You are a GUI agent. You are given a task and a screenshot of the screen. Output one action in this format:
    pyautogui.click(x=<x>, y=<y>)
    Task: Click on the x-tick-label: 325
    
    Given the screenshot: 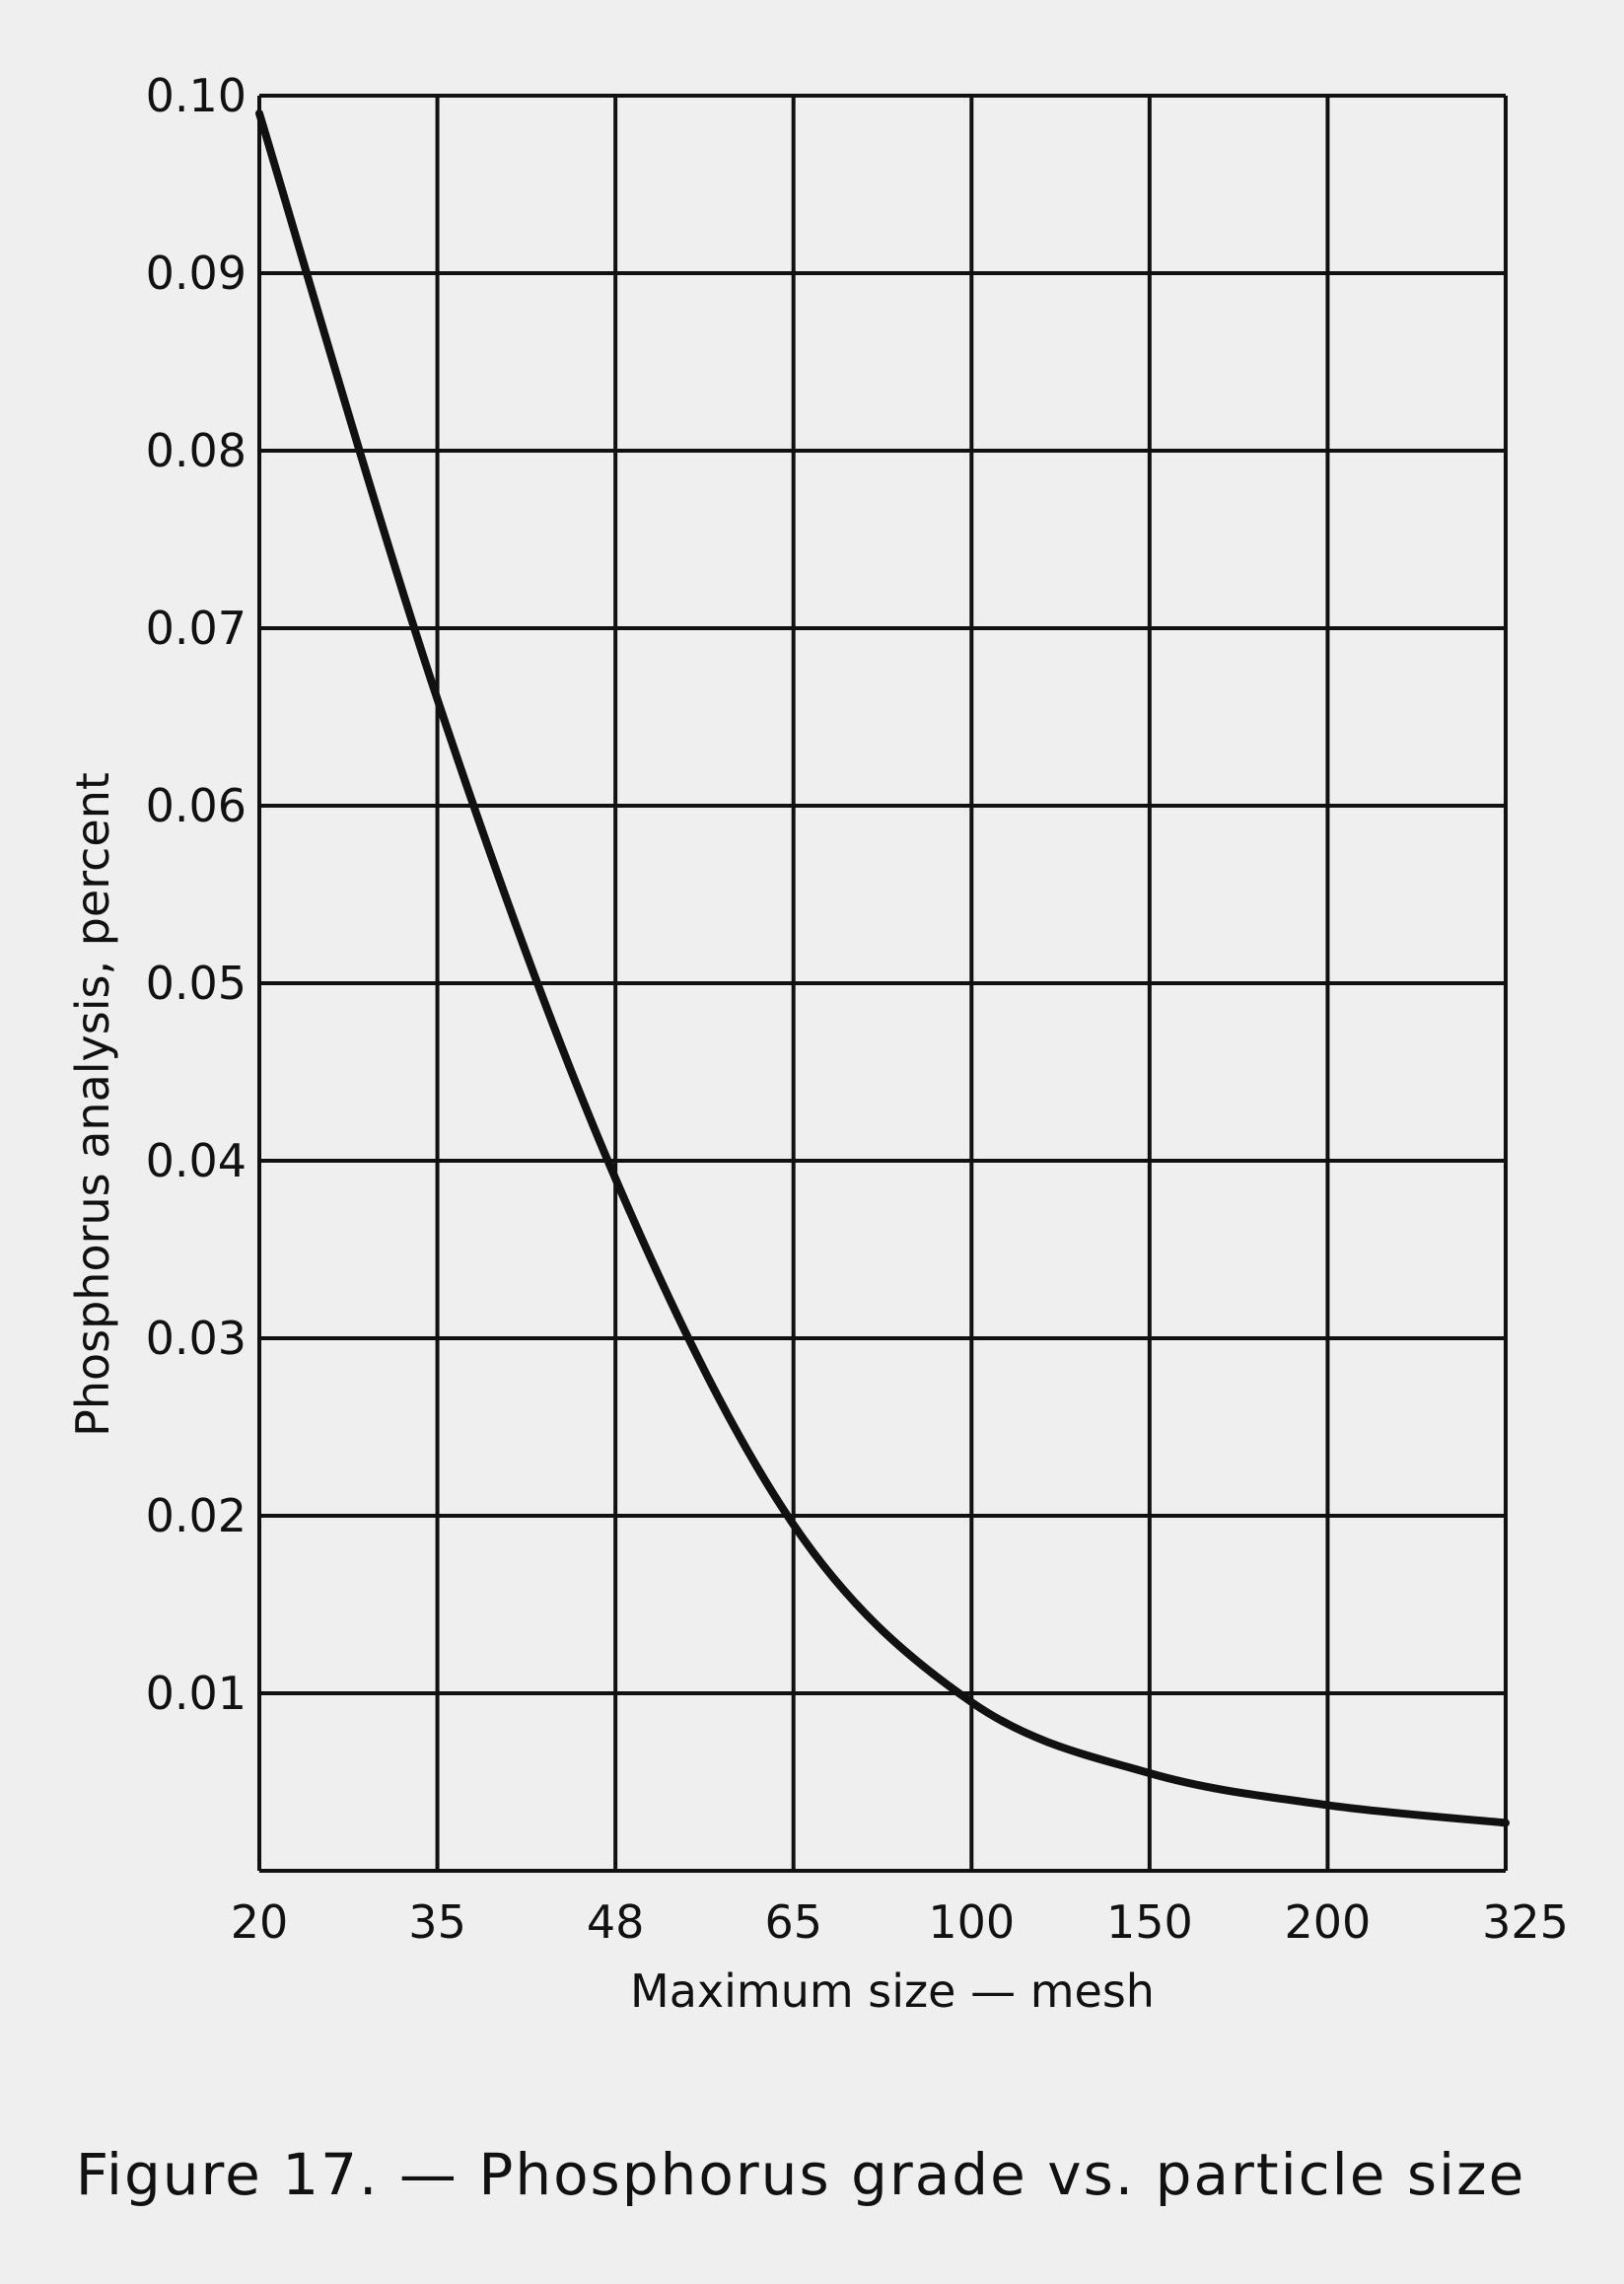 What is the action you would take?
    pyautogui.click(x=1525, y=1922)
    